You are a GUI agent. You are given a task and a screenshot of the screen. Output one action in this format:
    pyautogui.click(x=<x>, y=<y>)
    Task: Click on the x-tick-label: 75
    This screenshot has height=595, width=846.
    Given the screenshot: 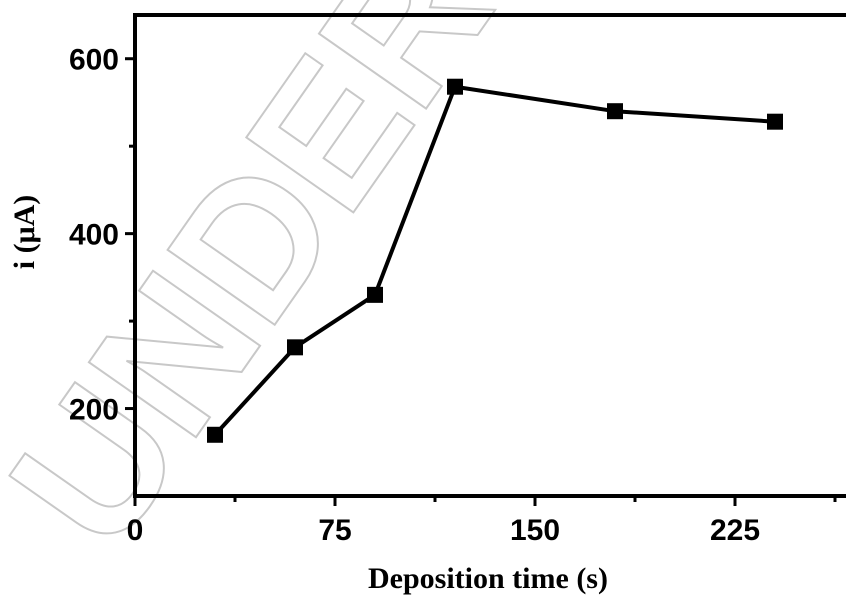 What is the action you would take?
    pyautogui.click(x=334, y=530)
    